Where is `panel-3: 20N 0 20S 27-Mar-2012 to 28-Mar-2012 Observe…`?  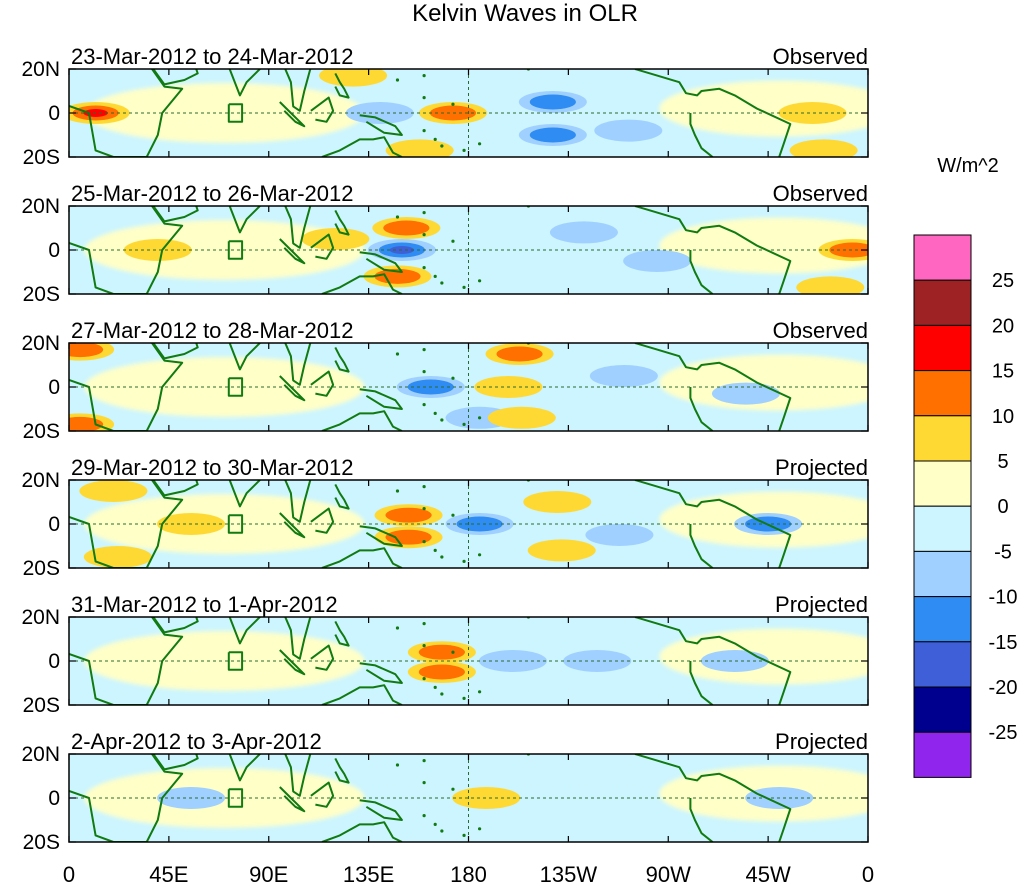 panel-3: 20N 0 20S 27-Mar-2012 to 28-Mar-2012 Observe… is located at coordinates (445, 380).